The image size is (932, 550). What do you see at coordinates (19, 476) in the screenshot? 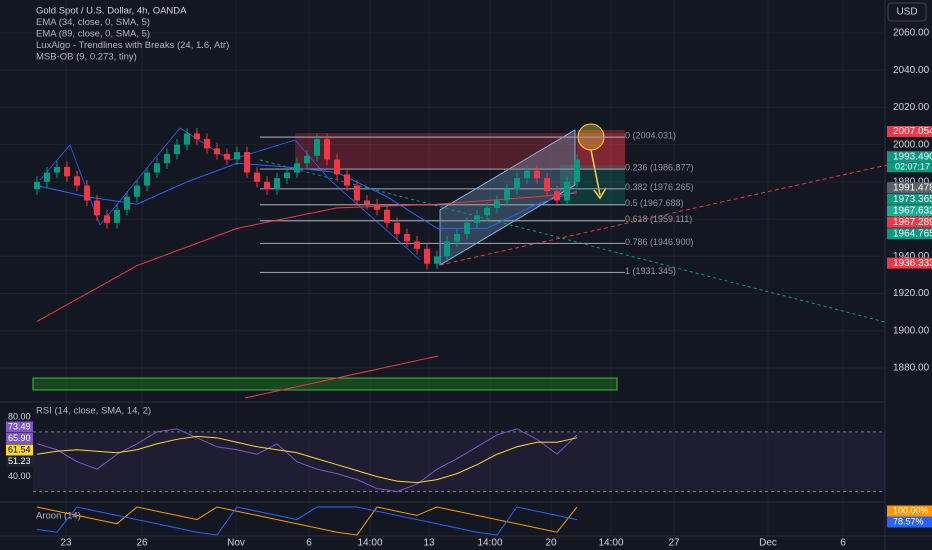
I see `rsi-tick-label: 40.00` at bounding box center [19, 476].